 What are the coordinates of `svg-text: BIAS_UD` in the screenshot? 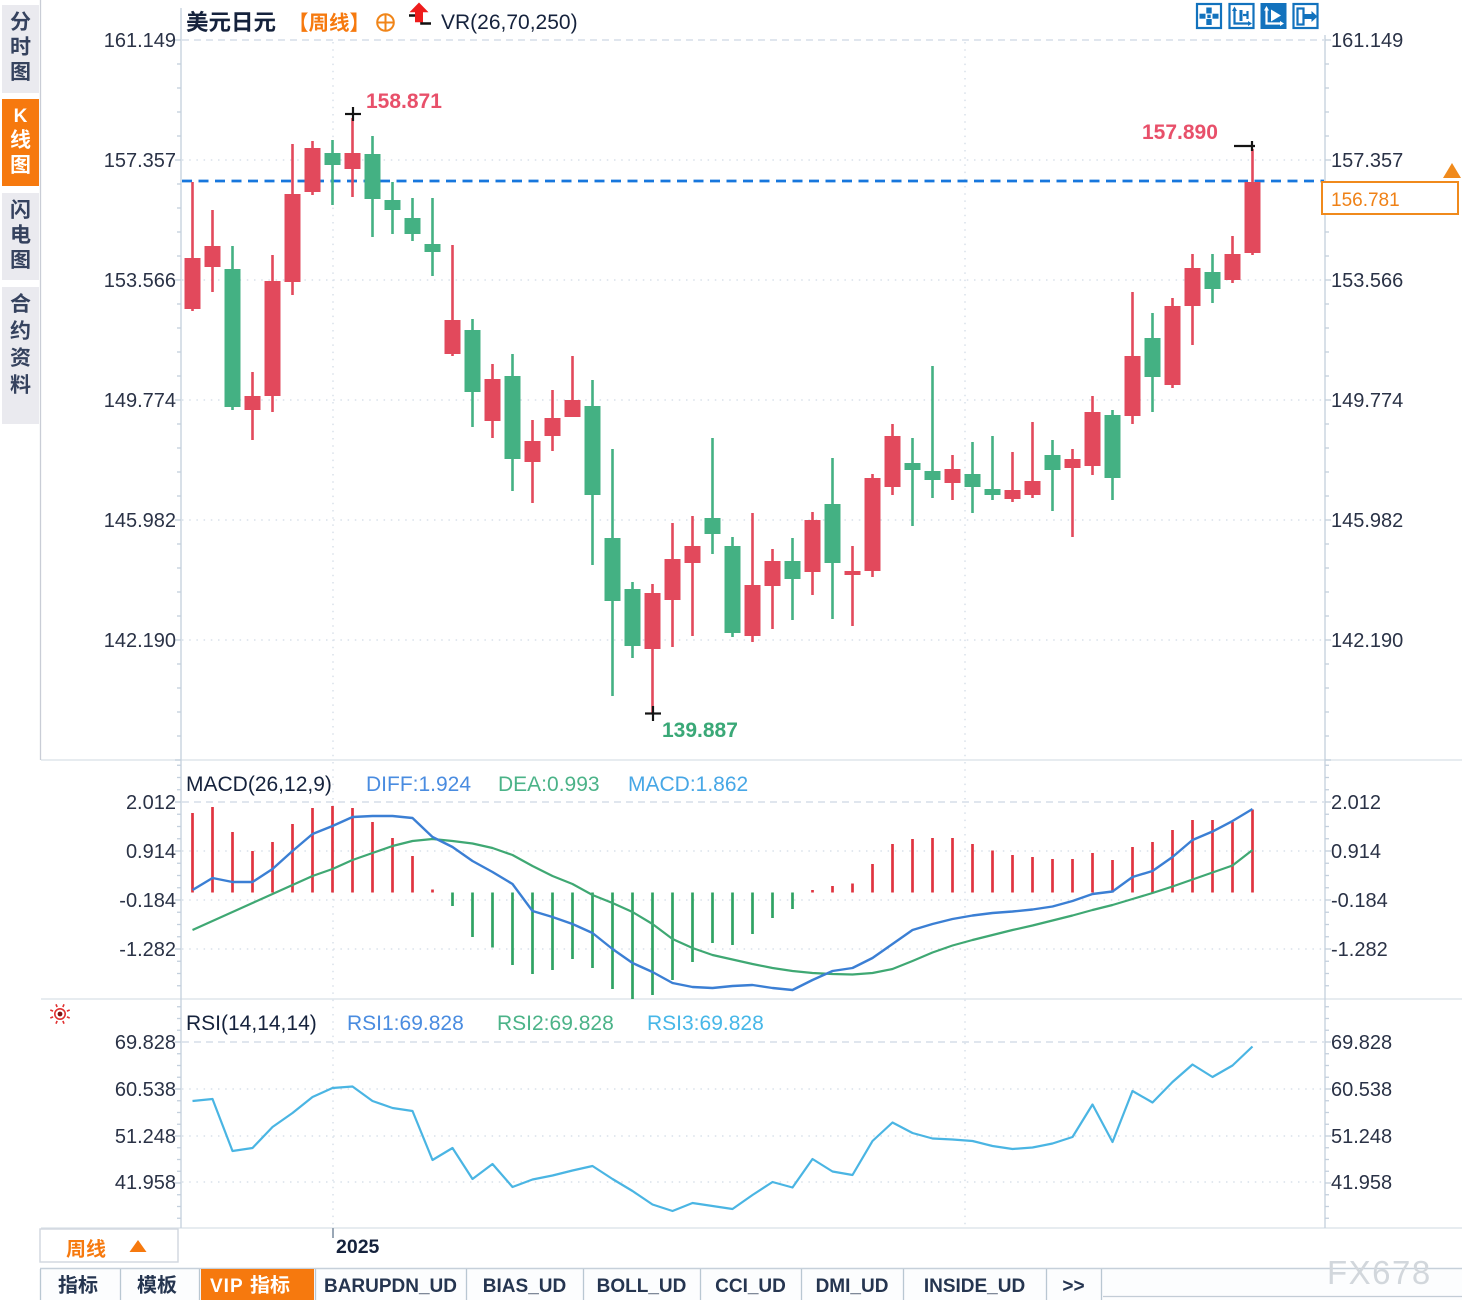 It's located at (524, 1286).